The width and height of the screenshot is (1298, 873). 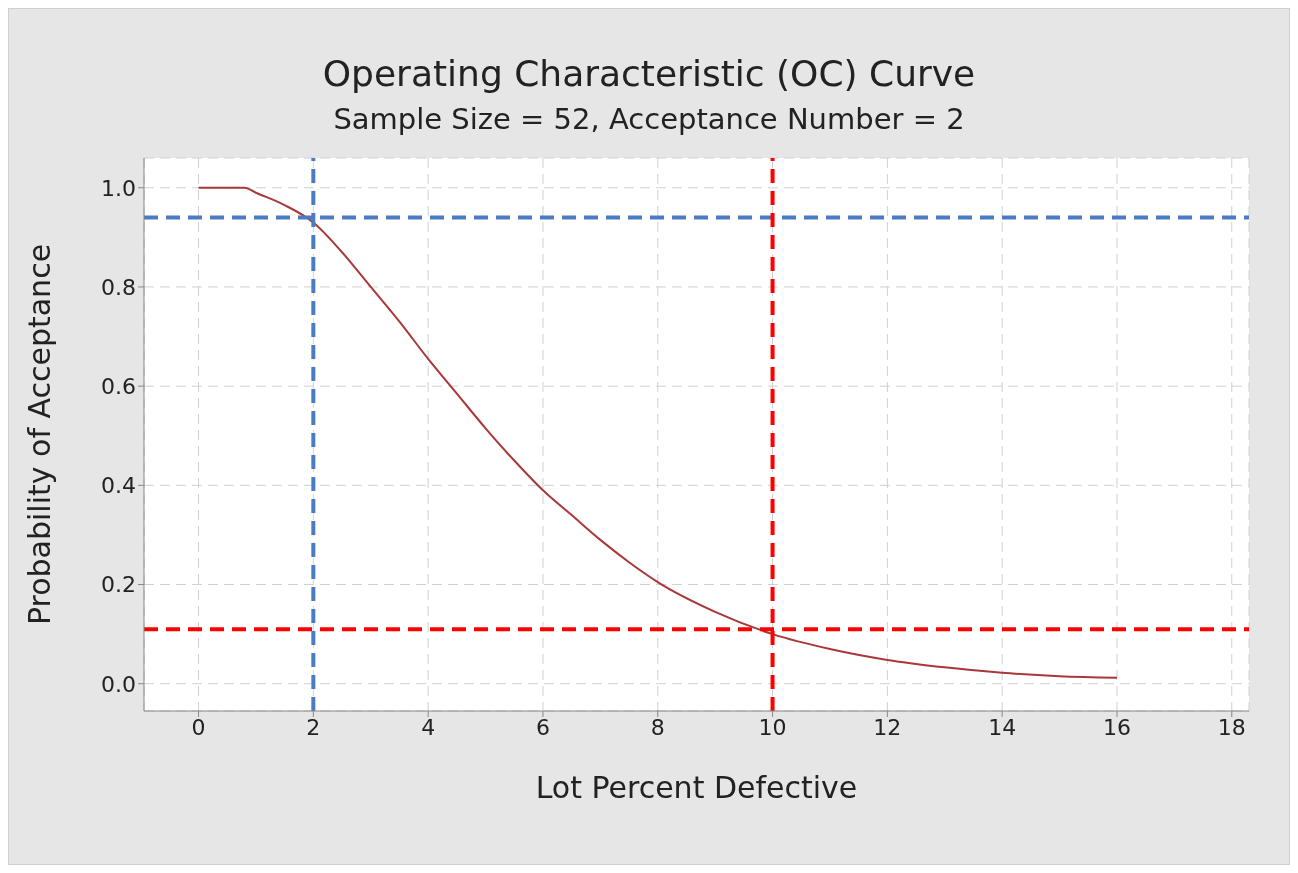 What do you see at coordinates (696, 787) in the screenshot?
I see `x-axis-title: Lot Percent Defective` at bounding box center [696, 787].